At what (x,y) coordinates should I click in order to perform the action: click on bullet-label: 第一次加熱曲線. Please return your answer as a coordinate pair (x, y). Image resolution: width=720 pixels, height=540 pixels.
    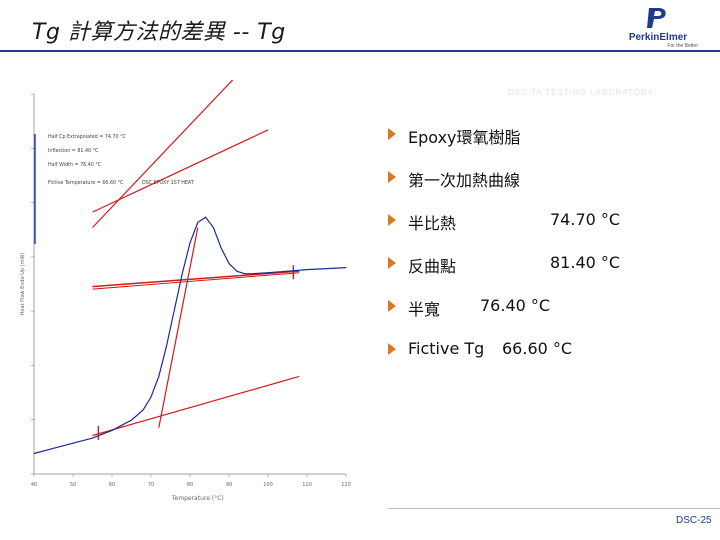
    Looking at the image, I should click on (464, 180).